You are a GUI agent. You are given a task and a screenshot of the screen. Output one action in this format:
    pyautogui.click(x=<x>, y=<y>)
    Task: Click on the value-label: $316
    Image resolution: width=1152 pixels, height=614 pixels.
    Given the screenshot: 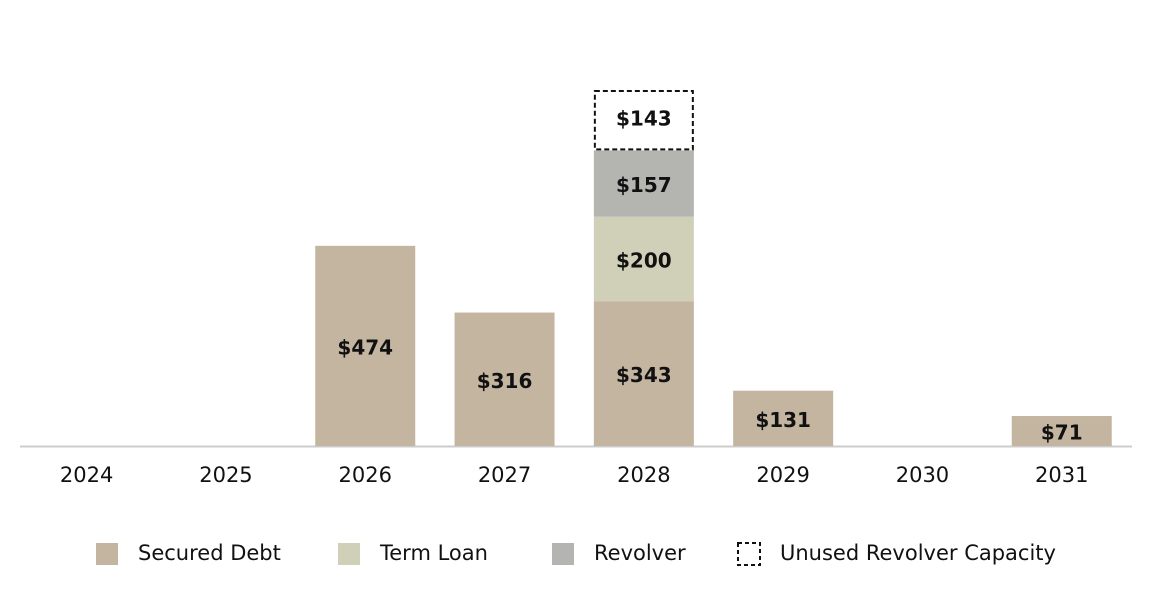 What is the action you would take?
    pyautogui.click(x=505, y=381)
    